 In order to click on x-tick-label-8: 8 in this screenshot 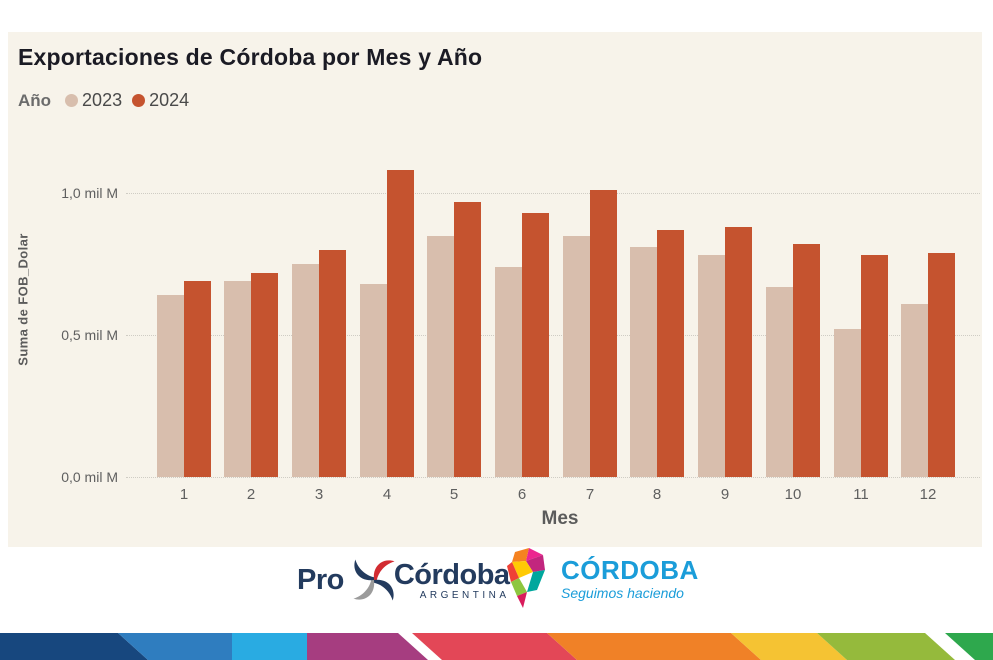, I will do `click(657, 494)`.